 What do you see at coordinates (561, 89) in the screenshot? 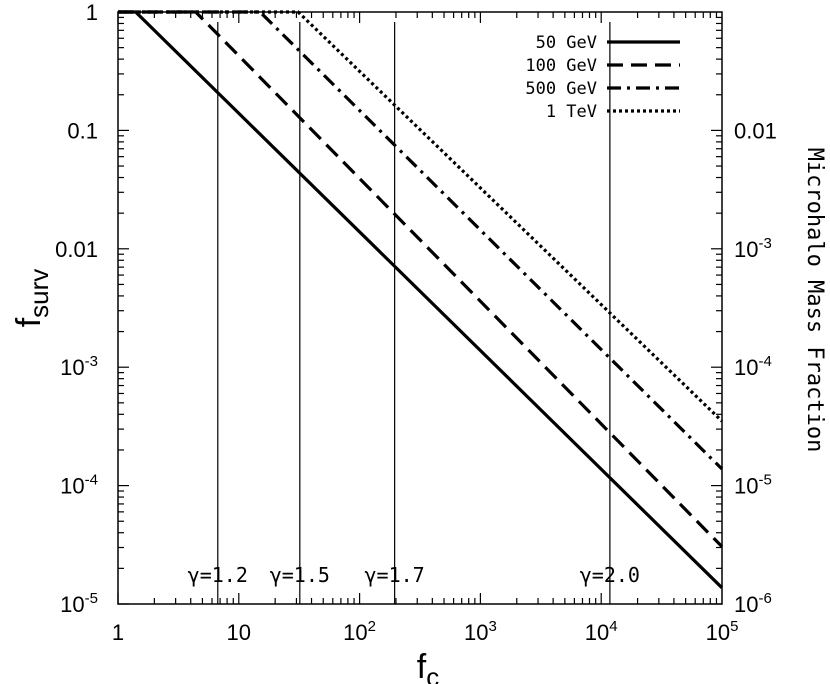
I see `legend-label: 500 GeV` at bounding box center [561, 89].